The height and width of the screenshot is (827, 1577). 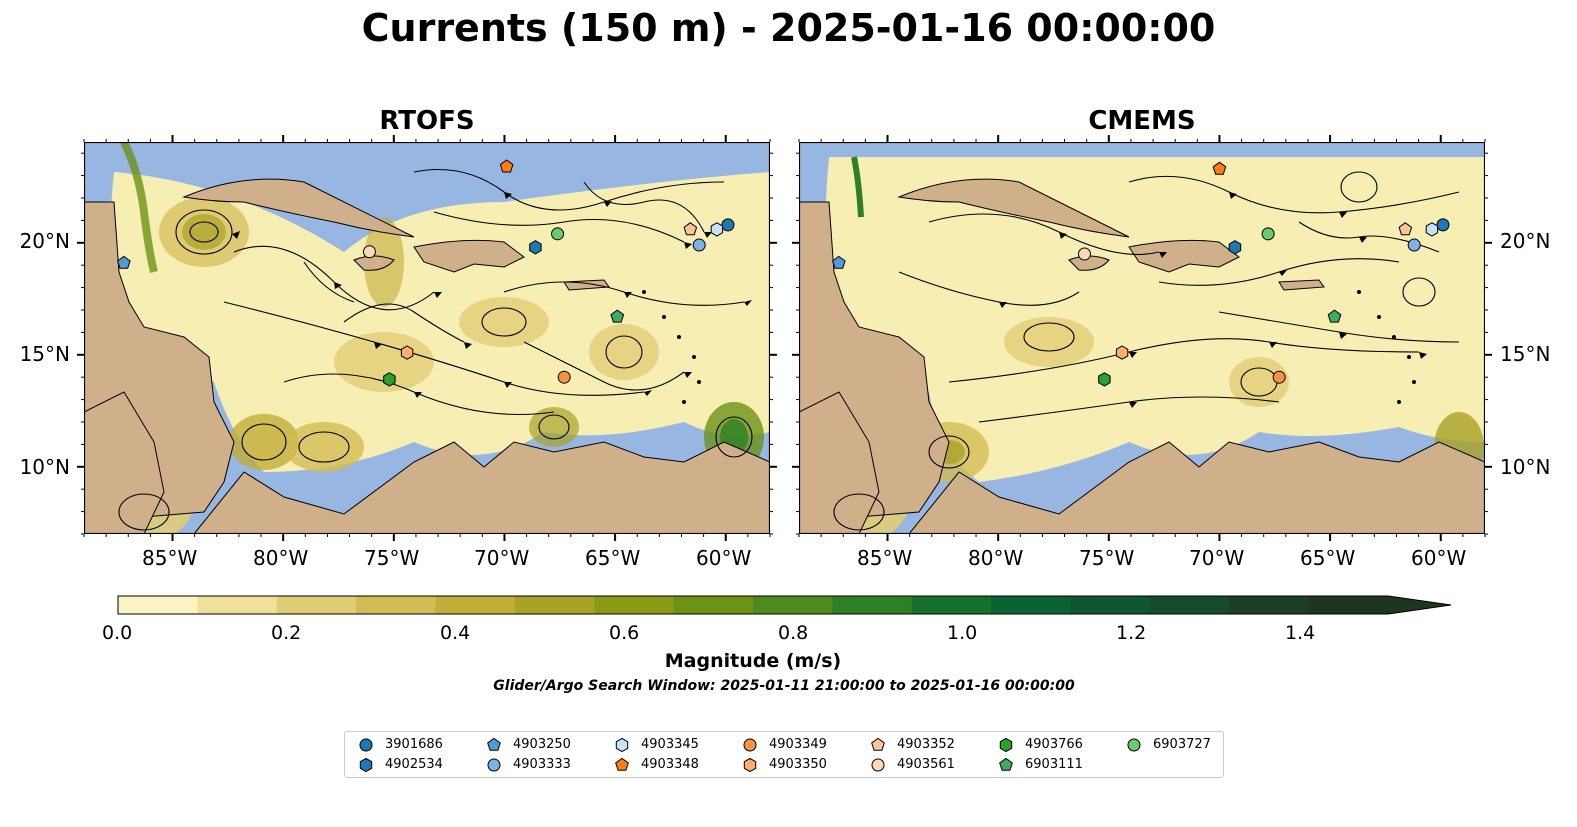 I want to click on colorbar-tick-label: 1.4, so click(x=1300, y=633).